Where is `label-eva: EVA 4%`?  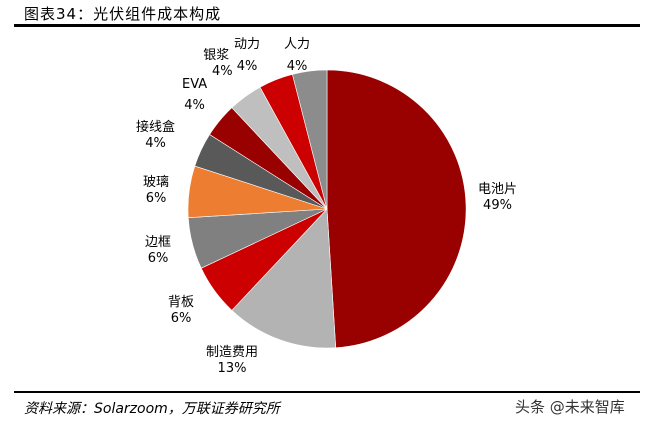
label-eva: EVA 4% is located at coordinates (195, 95).